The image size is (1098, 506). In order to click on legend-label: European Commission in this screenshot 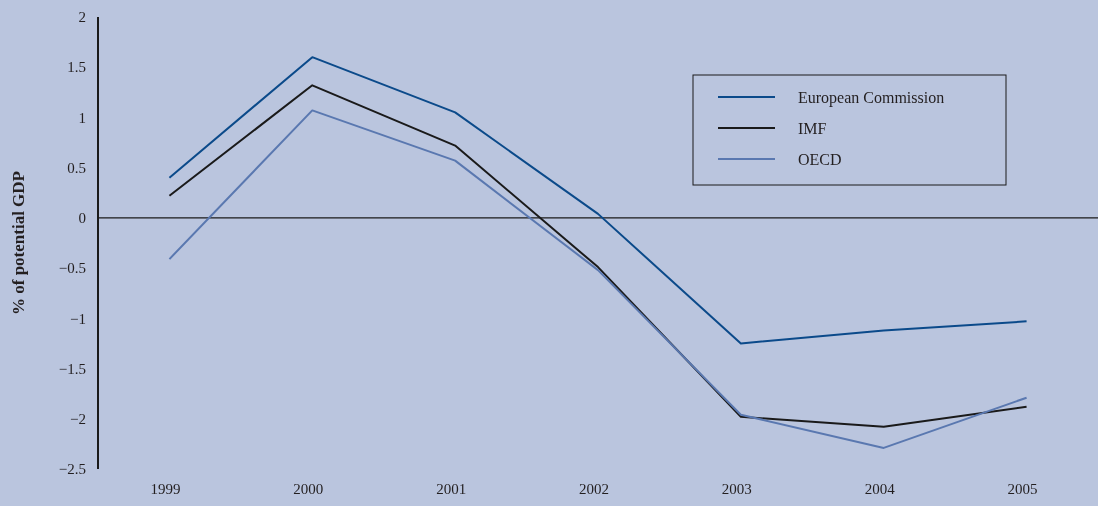, I will do `click(871, 97)`.